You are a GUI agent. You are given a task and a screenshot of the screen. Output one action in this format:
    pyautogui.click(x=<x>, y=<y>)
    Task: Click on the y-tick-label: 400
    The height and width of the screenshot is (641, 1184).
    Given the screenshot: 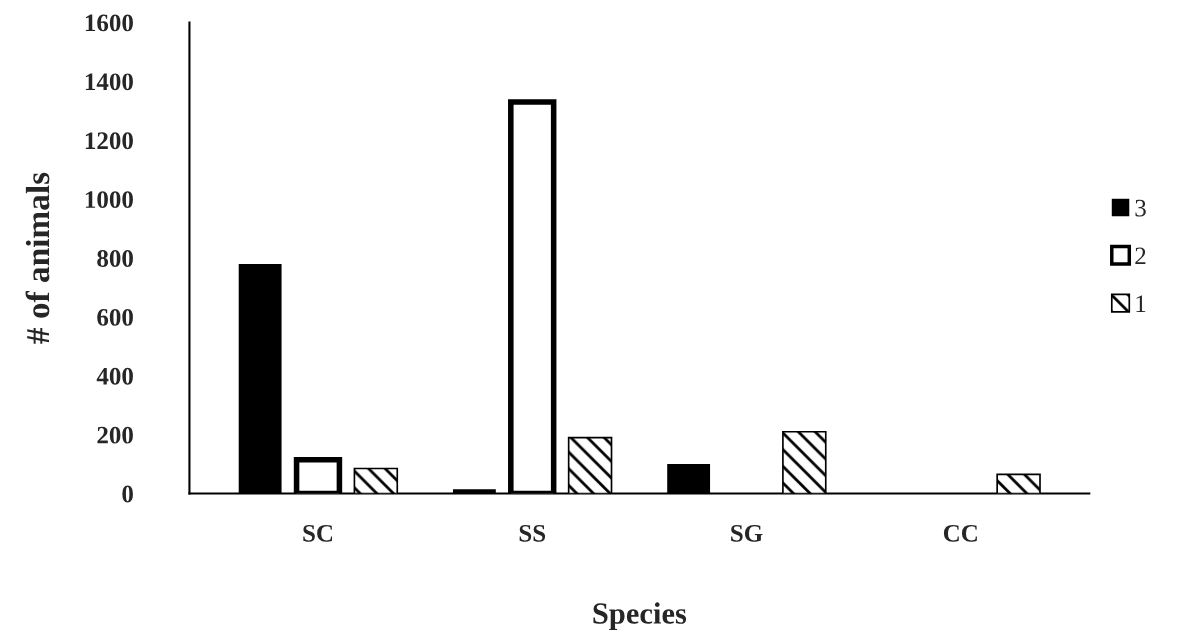 What is the action you would take?
    pyautogui.click(x=114, y=376)
    